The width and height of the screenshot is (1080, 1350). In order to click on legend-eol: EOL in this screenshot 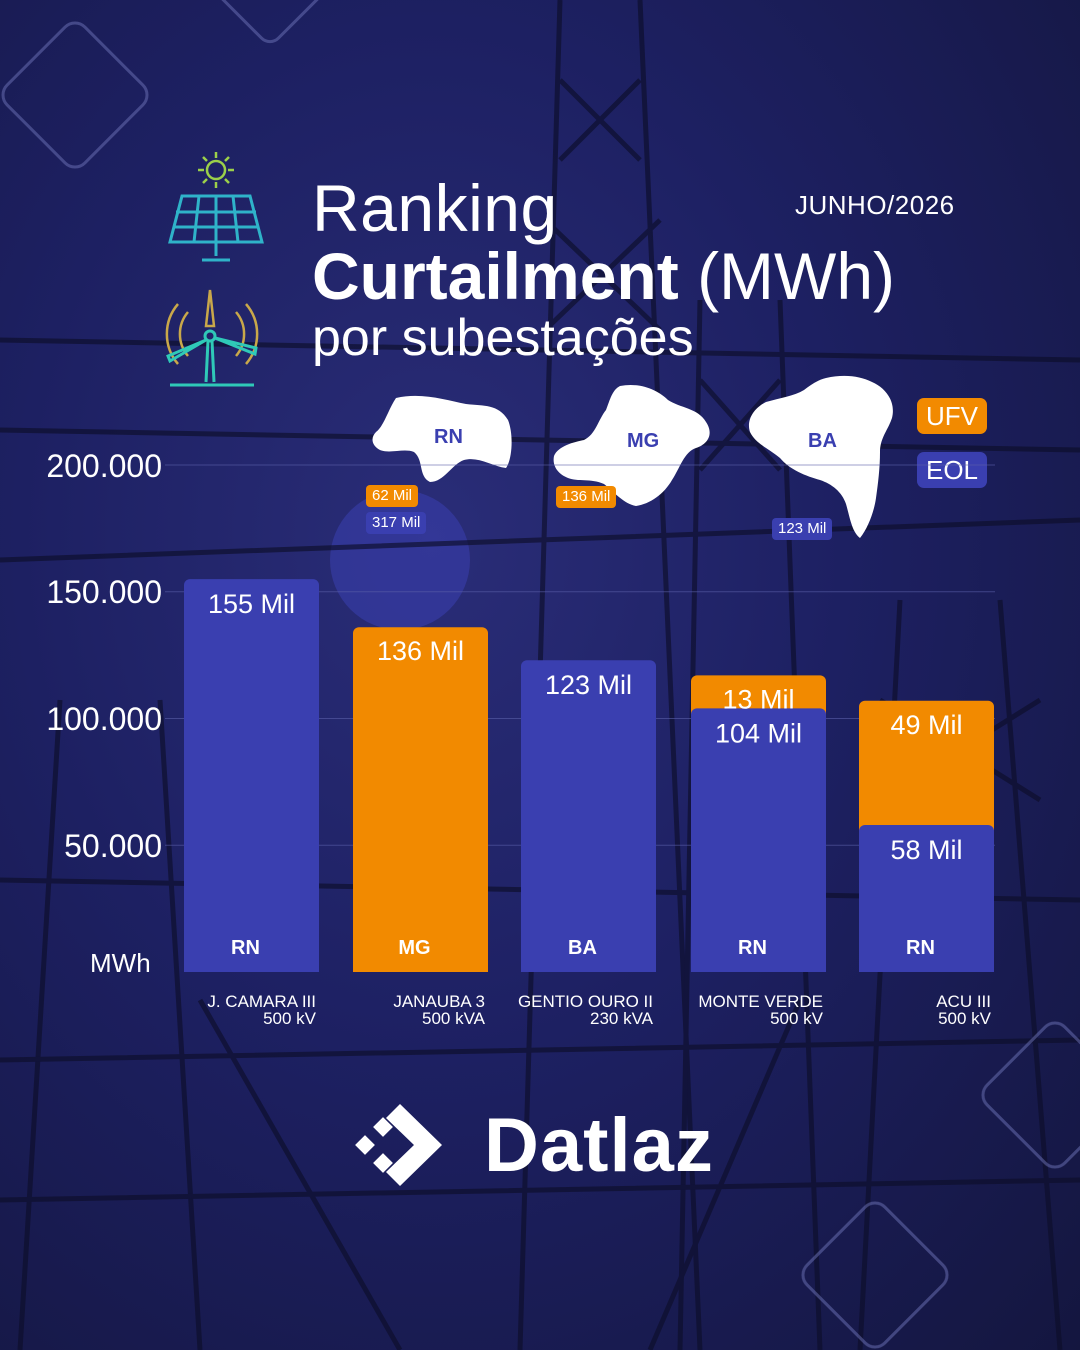, I will do `click(952, 470)`.